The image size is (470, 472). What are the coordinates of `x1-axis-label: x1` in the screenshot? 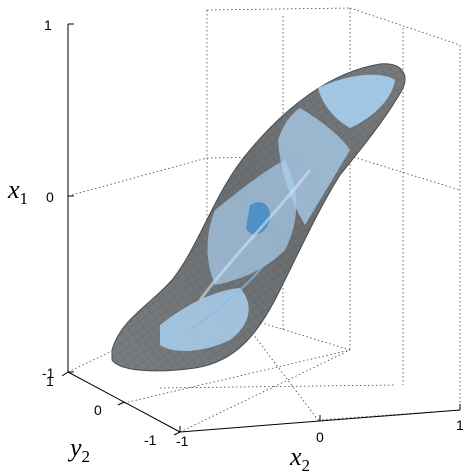 It's located at (17, 191).